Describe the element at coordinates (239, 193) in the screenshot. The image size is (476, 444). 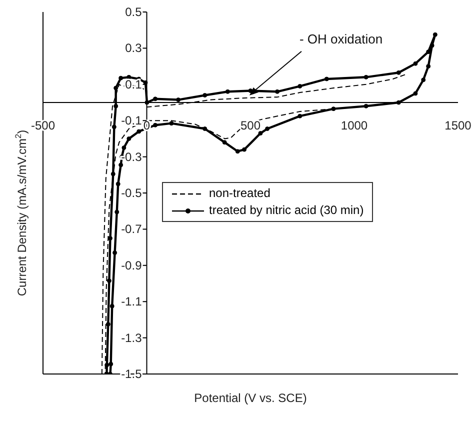
I see `legend-label: non-treated` at that location.